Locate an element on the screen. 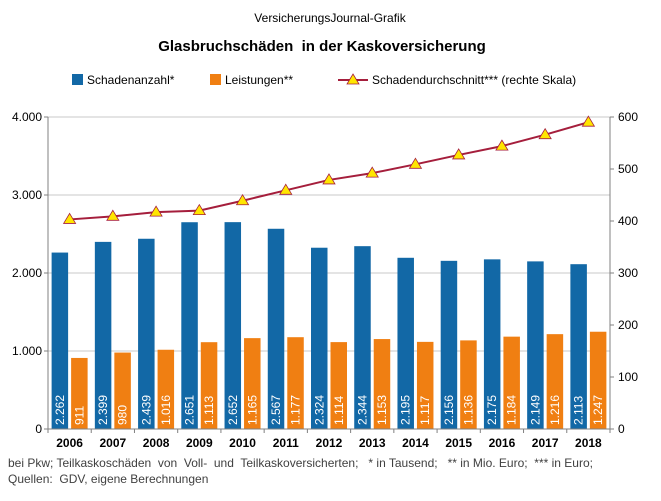 The width and height of the screenshot is (661, 501). y-left-tick-label-3: 3.000 is located at coordinates (27, 195).